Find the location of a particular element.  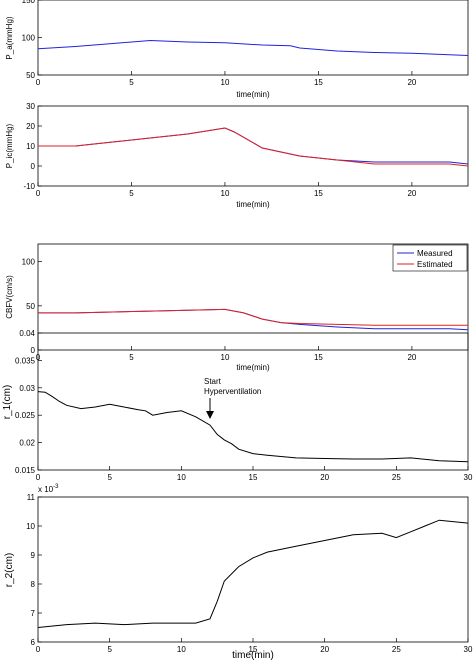

y-ticks: 0 50 100 is located at coordinates (32, 306).